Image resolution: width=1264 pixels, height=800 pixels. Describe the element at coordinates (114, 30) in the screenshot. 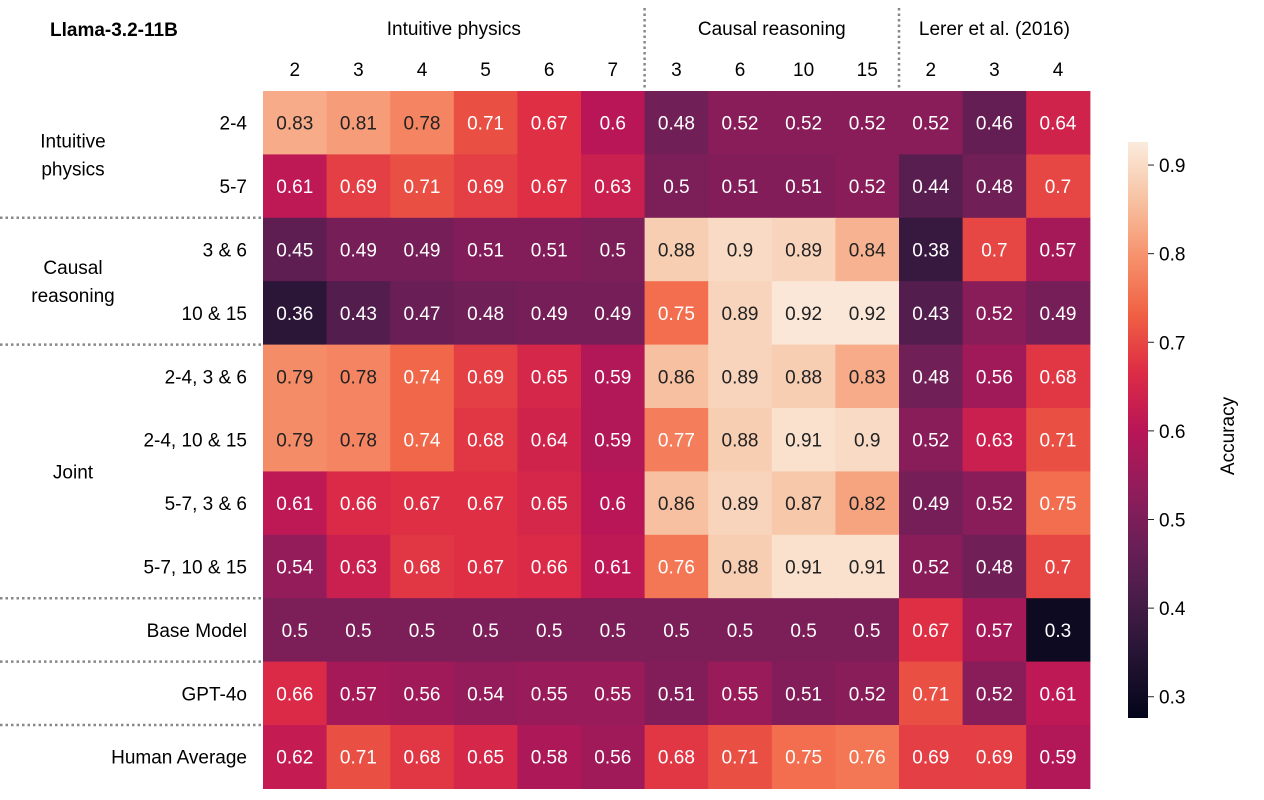

I see `chart-title: Llama-3.2-11B` at that location.